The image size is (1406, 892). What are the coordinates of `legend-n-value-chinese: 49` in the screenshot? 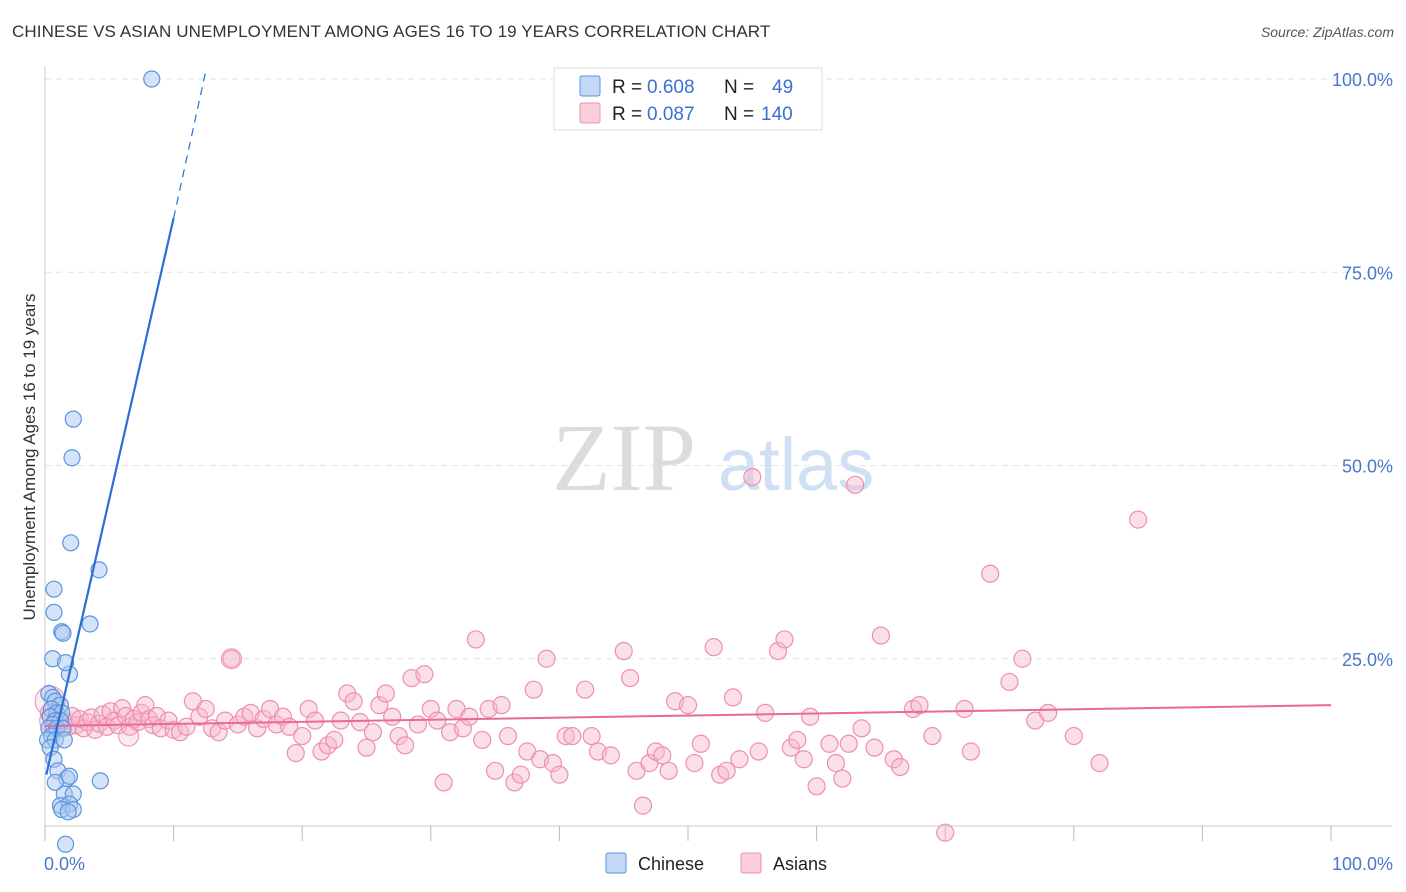 It's located at (782, 87).